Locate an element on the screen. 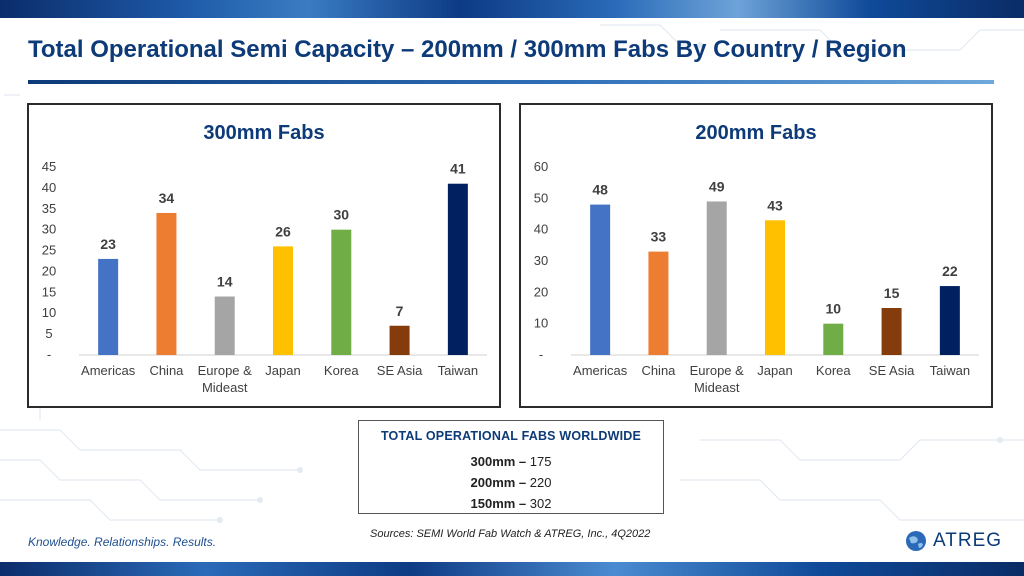 This screenshot has width=1024, height=576. data-label: 33 is located at coordinates (659, 237).